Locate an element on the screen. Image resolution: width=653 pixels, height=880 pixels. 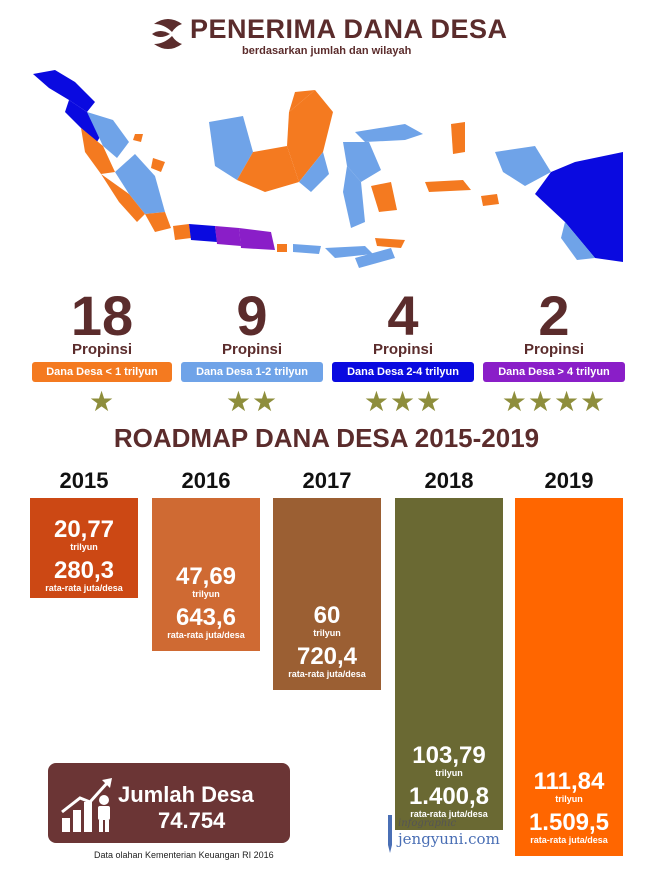
bar-value-label: 60 is located at coordinates (327, 615).